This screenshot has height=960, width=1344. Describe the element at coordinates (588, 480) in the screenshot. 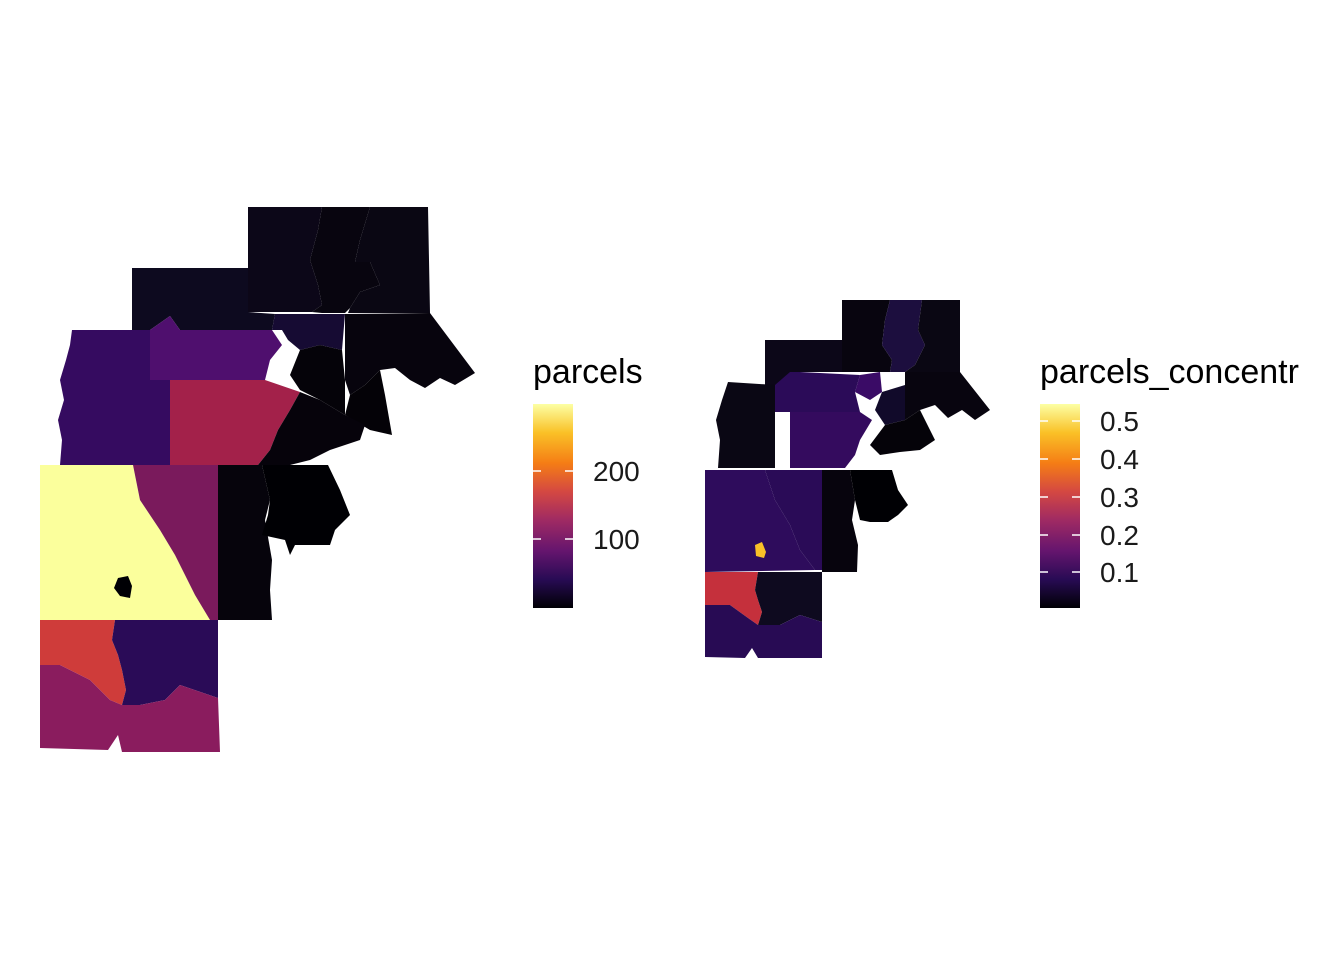

I see `legend-parcels: parcels 200 100` at that location.